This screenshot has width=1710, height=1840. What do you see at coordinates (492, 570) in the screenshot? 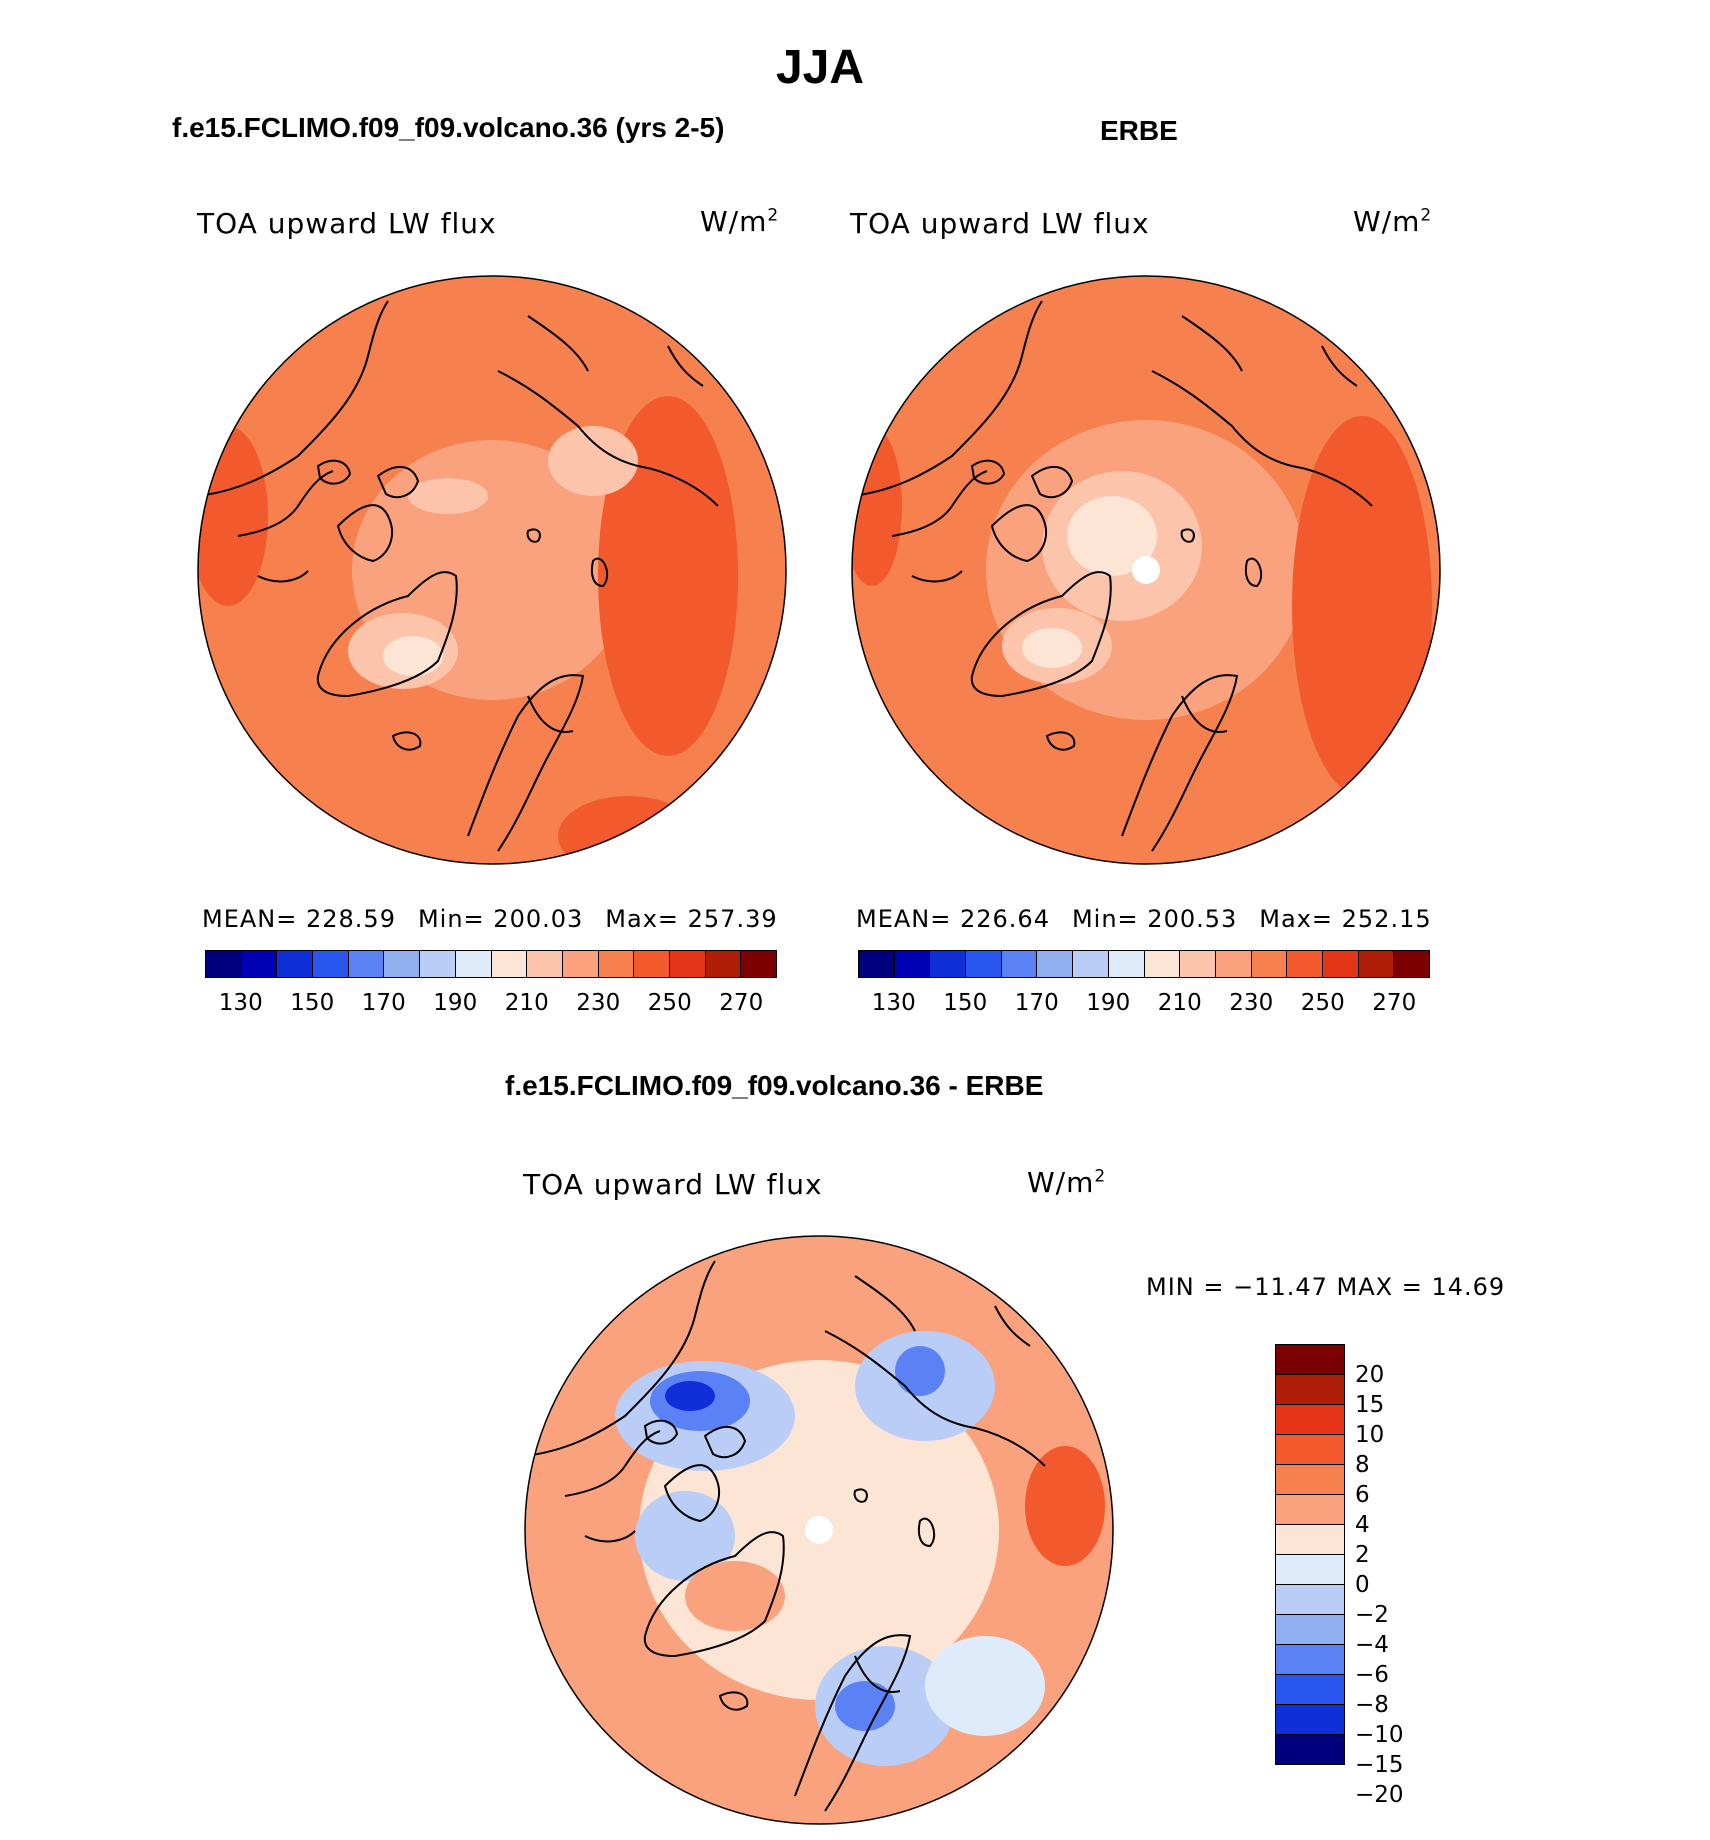
I see `model-polar-map` at bounding box center [492, 570].